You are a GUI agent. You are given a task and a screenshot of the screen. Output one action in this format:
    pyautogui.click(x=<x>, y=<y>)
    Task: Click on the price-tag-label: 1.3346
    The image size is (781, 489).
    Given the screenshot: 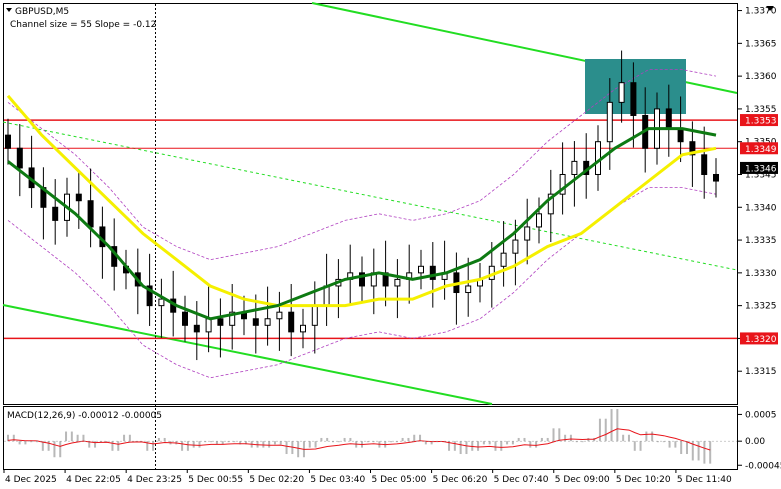 What is the action you would take?
    pyautogui.click(x=761, y=169)
    